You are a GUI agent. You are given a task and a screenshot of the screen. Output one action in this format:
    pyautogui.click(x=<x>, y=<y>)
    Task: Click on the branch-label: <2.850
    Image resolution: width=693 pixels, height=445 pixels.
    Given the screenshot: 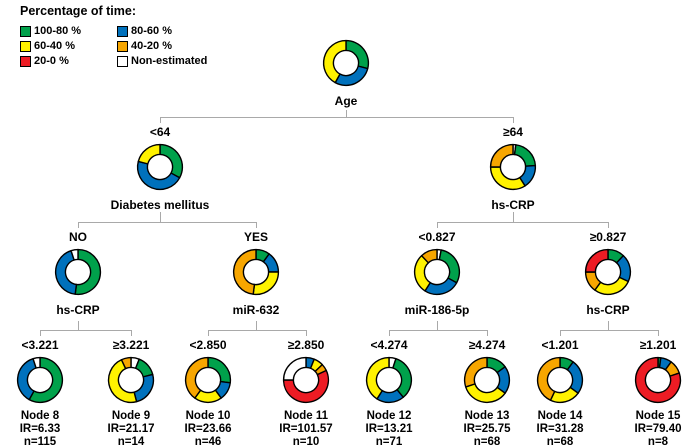 What is the action you would take?
    pyautogui.click(x=208, y=345)
    